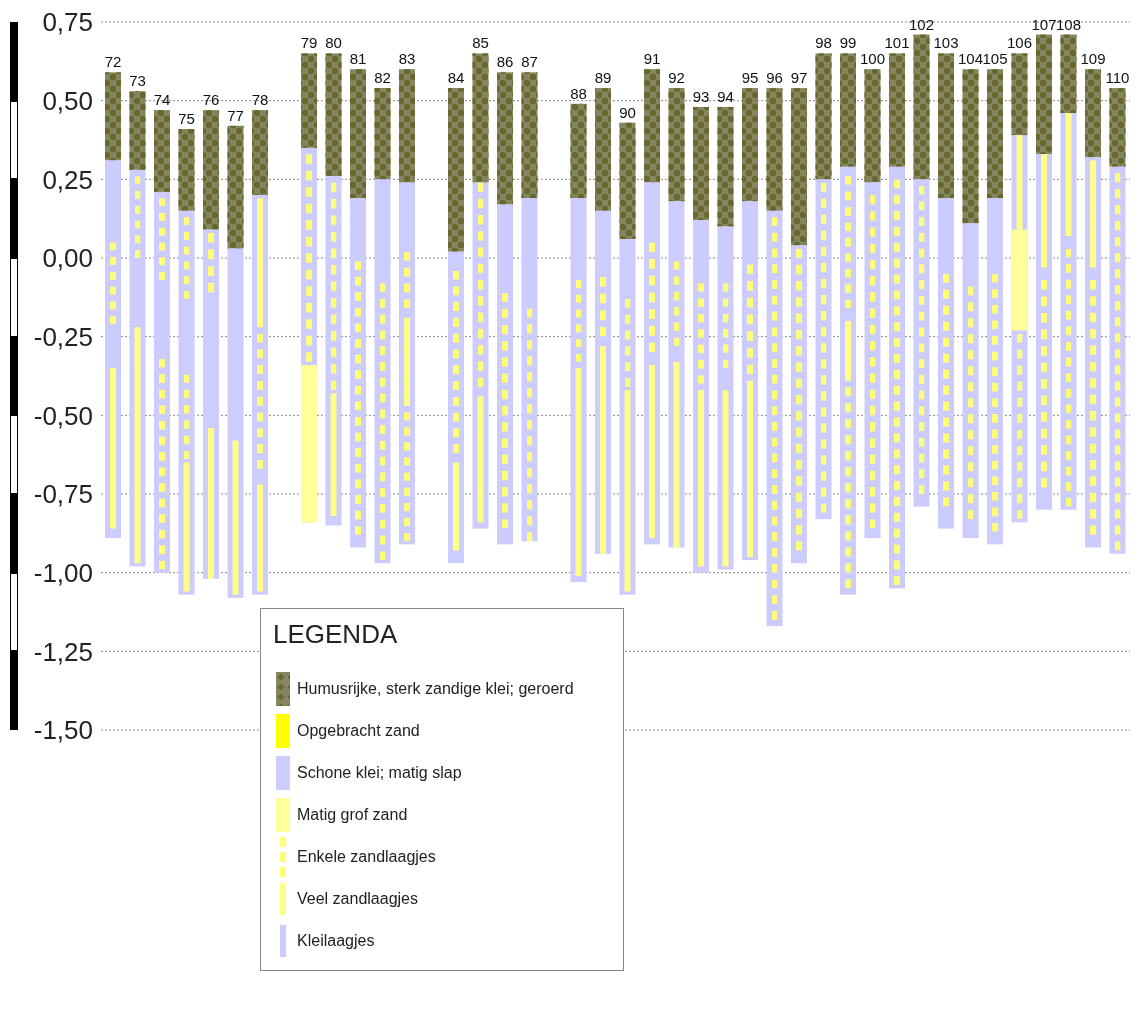 The image size is (1136, 1009). I want to click on y-tick-label: 0,25, so click(67, 179).